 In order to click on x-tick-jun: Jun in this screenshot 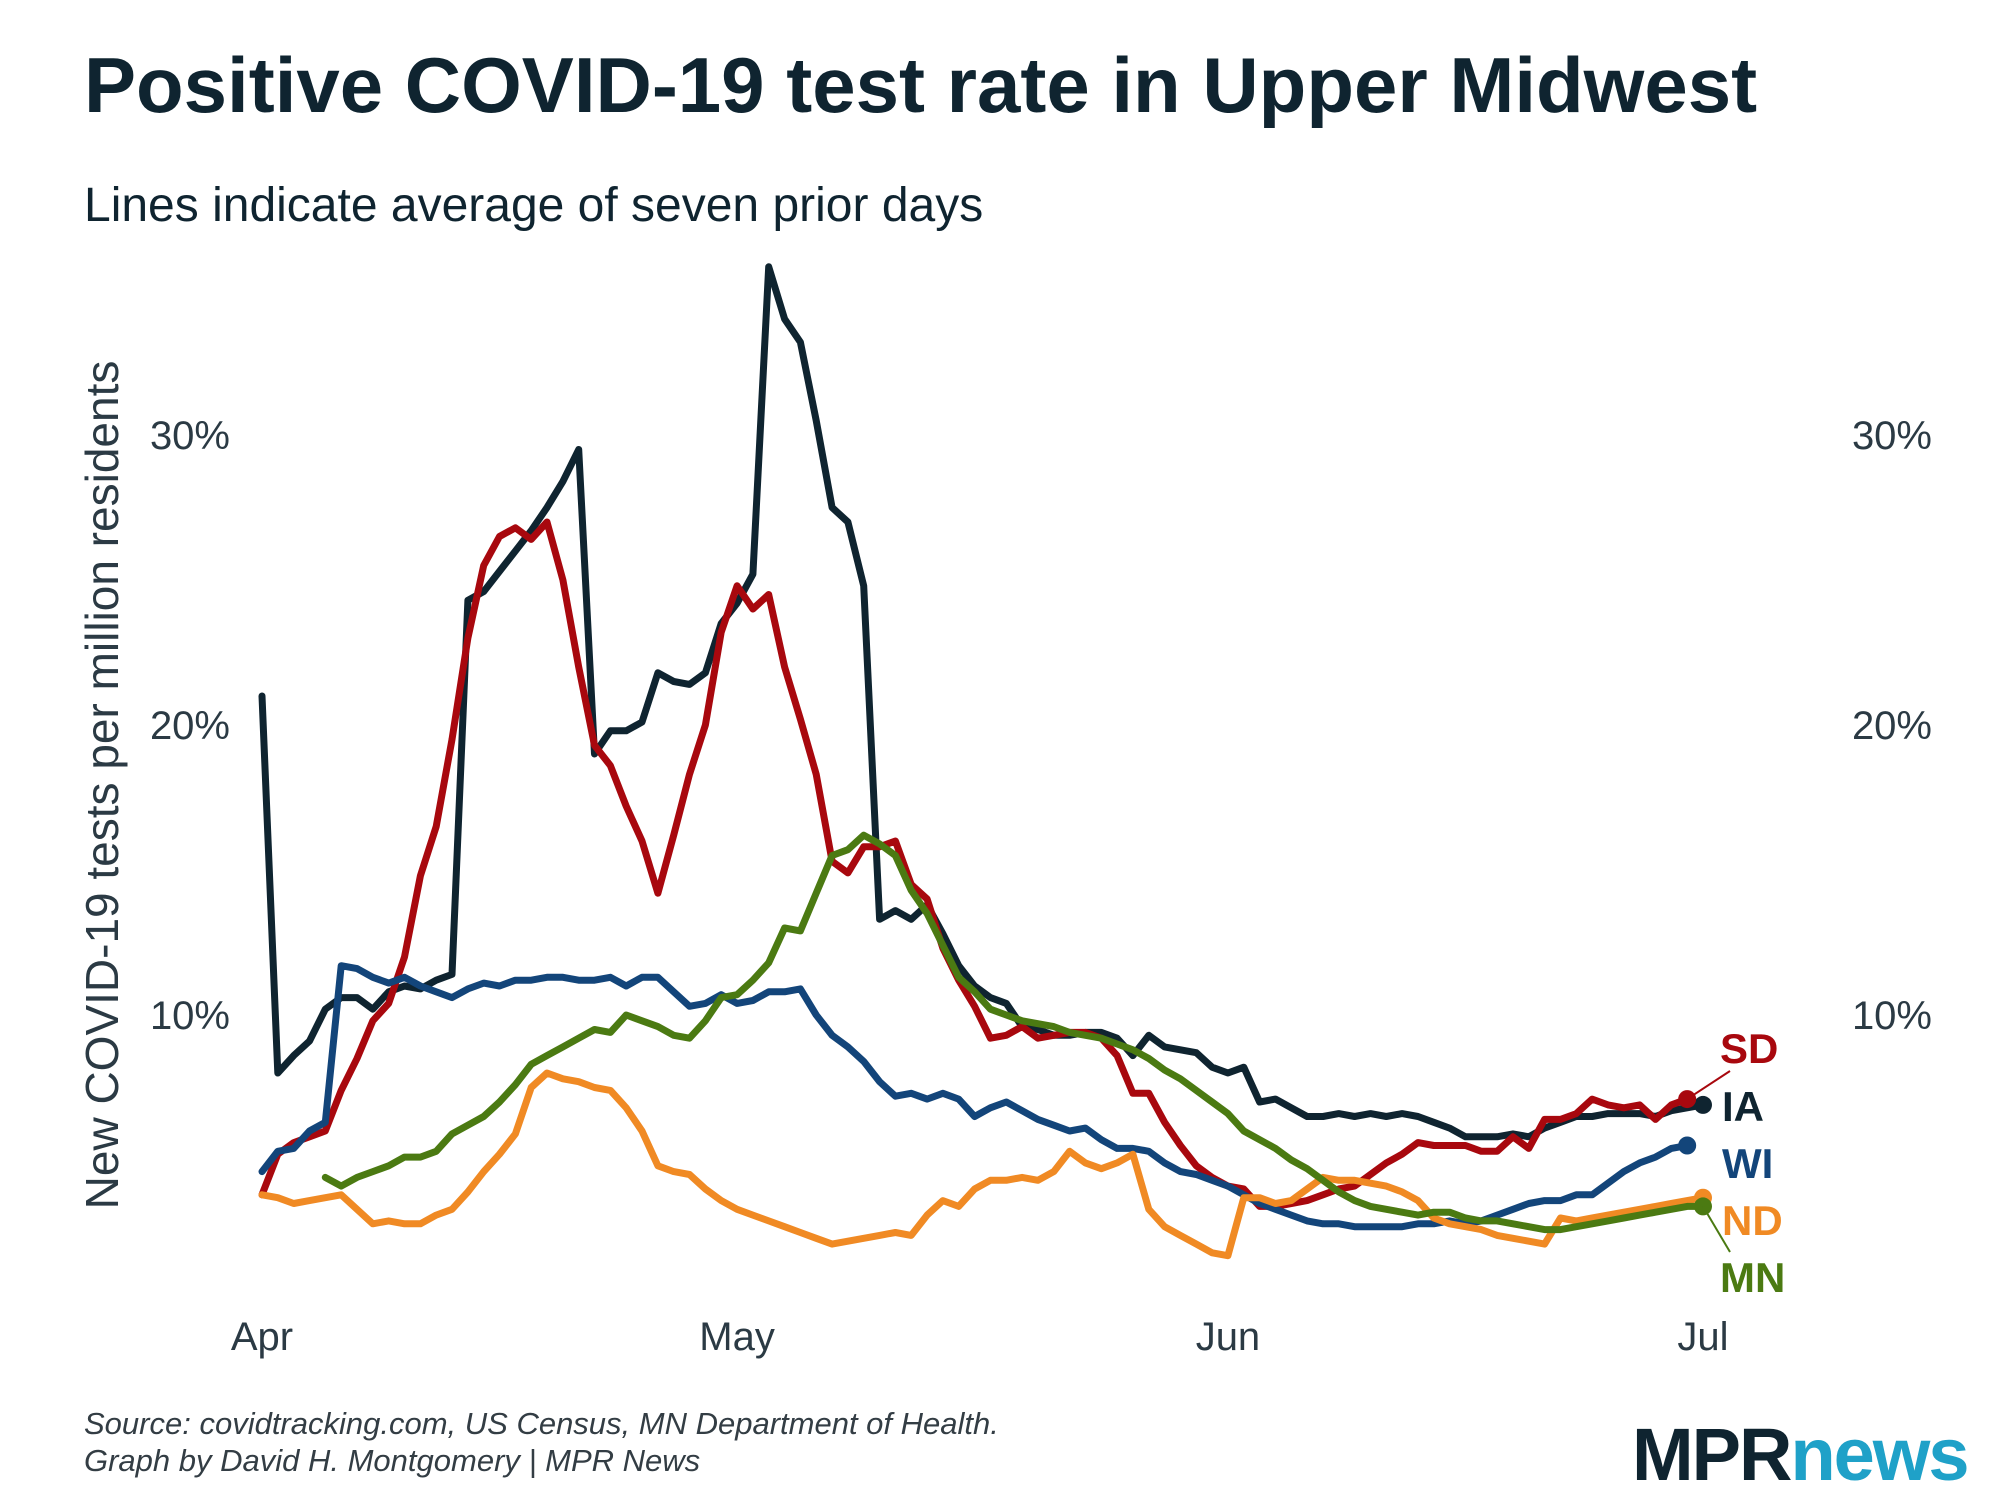, I will do `click(1228, 1337)`.